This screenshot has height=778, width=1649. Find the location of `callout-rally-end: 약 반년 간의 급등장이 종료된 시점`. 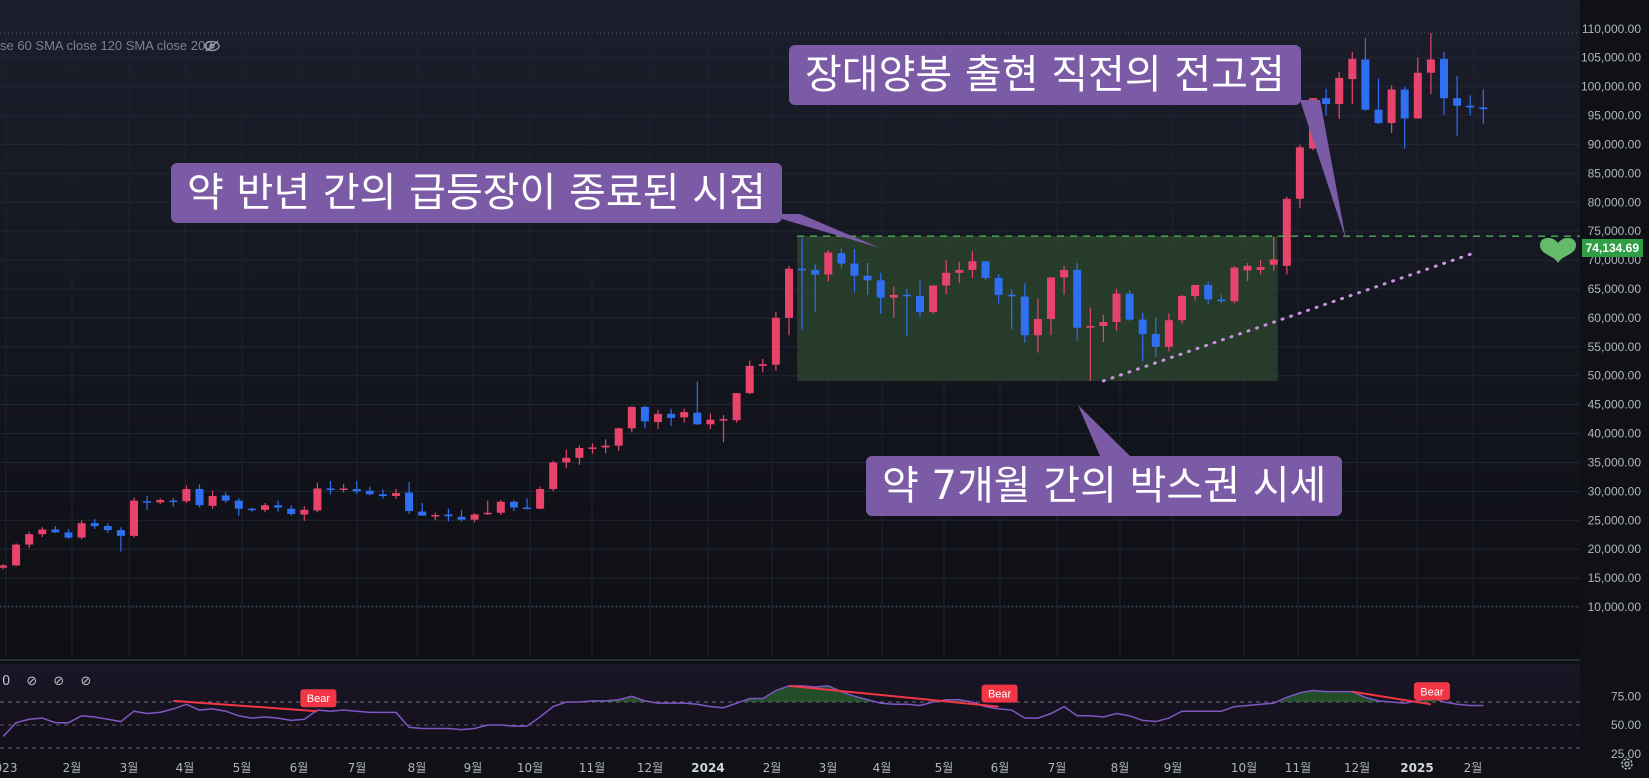

callout-rally-end: 약 반년 간의 급등장이 종료된 시점 is located at coordinates (476, 193).